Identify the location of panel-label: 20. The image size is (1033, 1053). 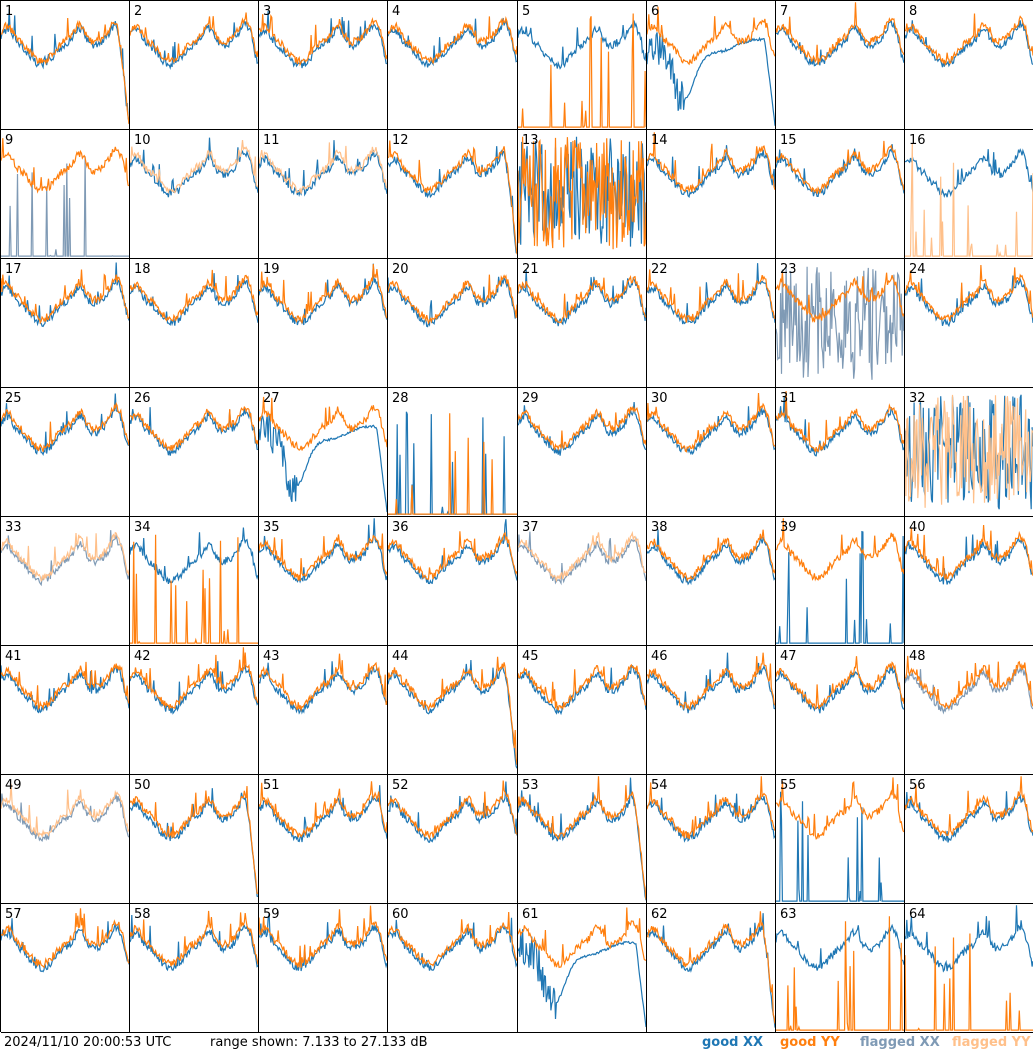
(400, 269).